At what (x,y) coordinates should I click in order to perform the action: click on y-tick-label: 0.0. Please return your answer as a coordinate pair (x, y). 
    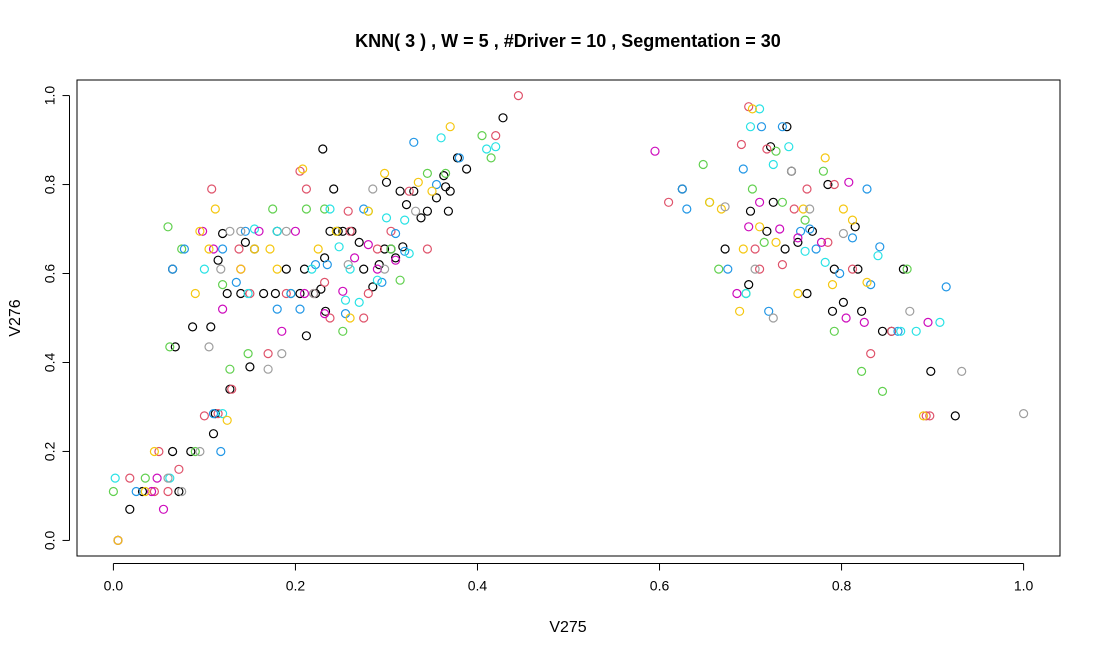
    Looking at the image, I should click on (50, 540).